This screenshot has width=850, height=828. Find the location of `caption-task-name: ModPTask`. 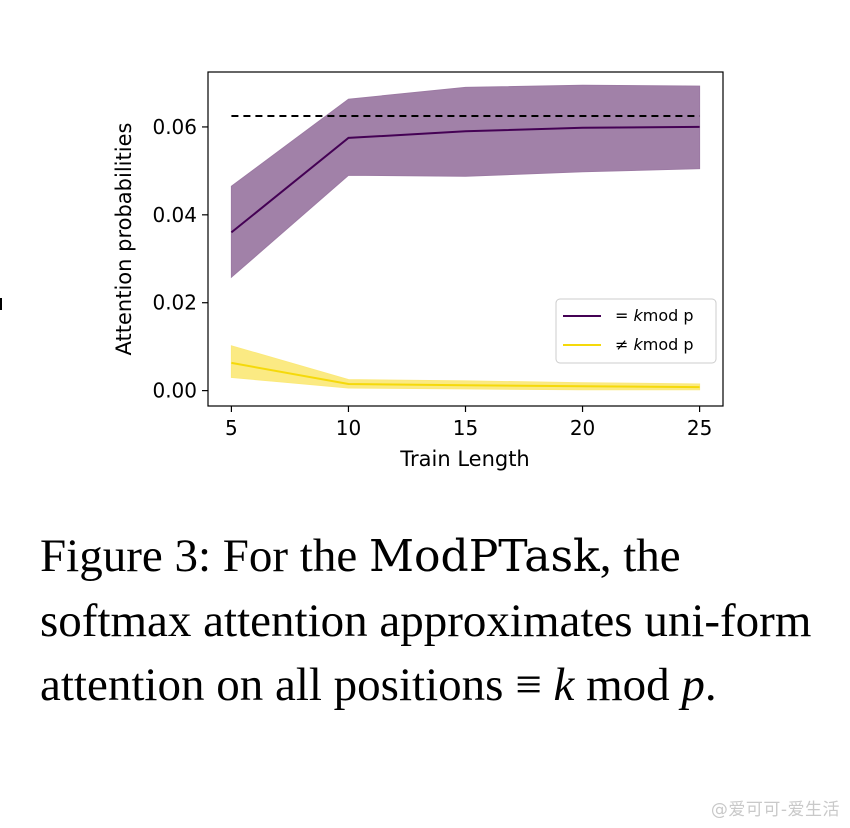

caption-task-name: ModPTask is located at coordinates (484, 556).